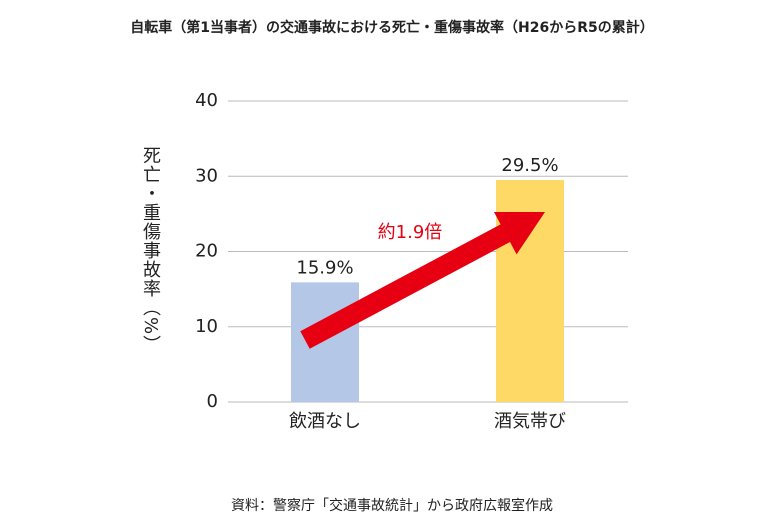 Image resolution: width=784 pixels, height=527 pixels. I want to click on y-axis-label: 死亡・重傷事故率（%）, so click(150, 250).